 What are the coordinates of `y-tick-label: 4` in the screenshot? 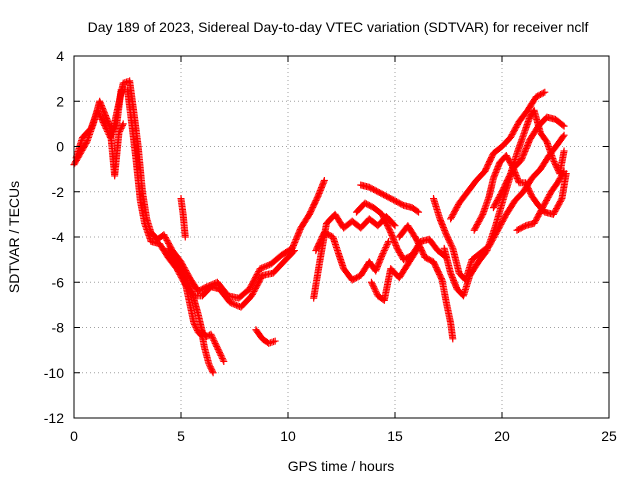 It's located at (60, 56).